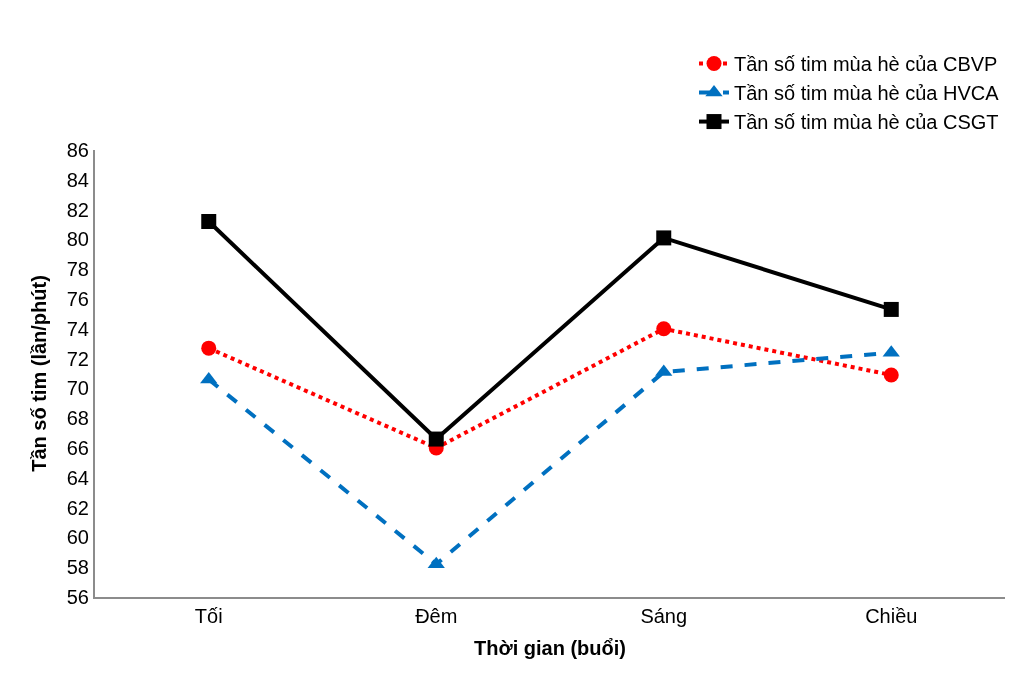 This screenshot has height=677, width=1035. What do you see at coordinates (550, 648) in the screenshot?
I see `x-axis-title: Thời gian (buổi)` at bounding box center [550, 648].